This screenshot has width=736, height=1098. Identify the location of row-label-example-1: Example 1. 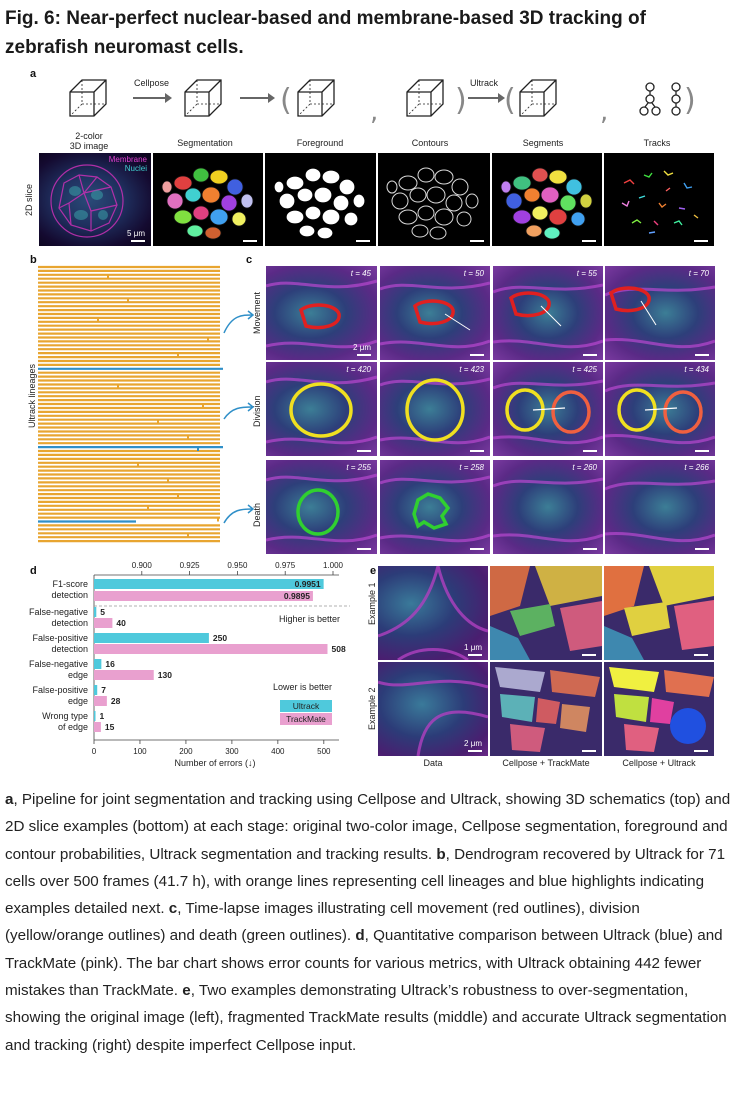
(372, 603).